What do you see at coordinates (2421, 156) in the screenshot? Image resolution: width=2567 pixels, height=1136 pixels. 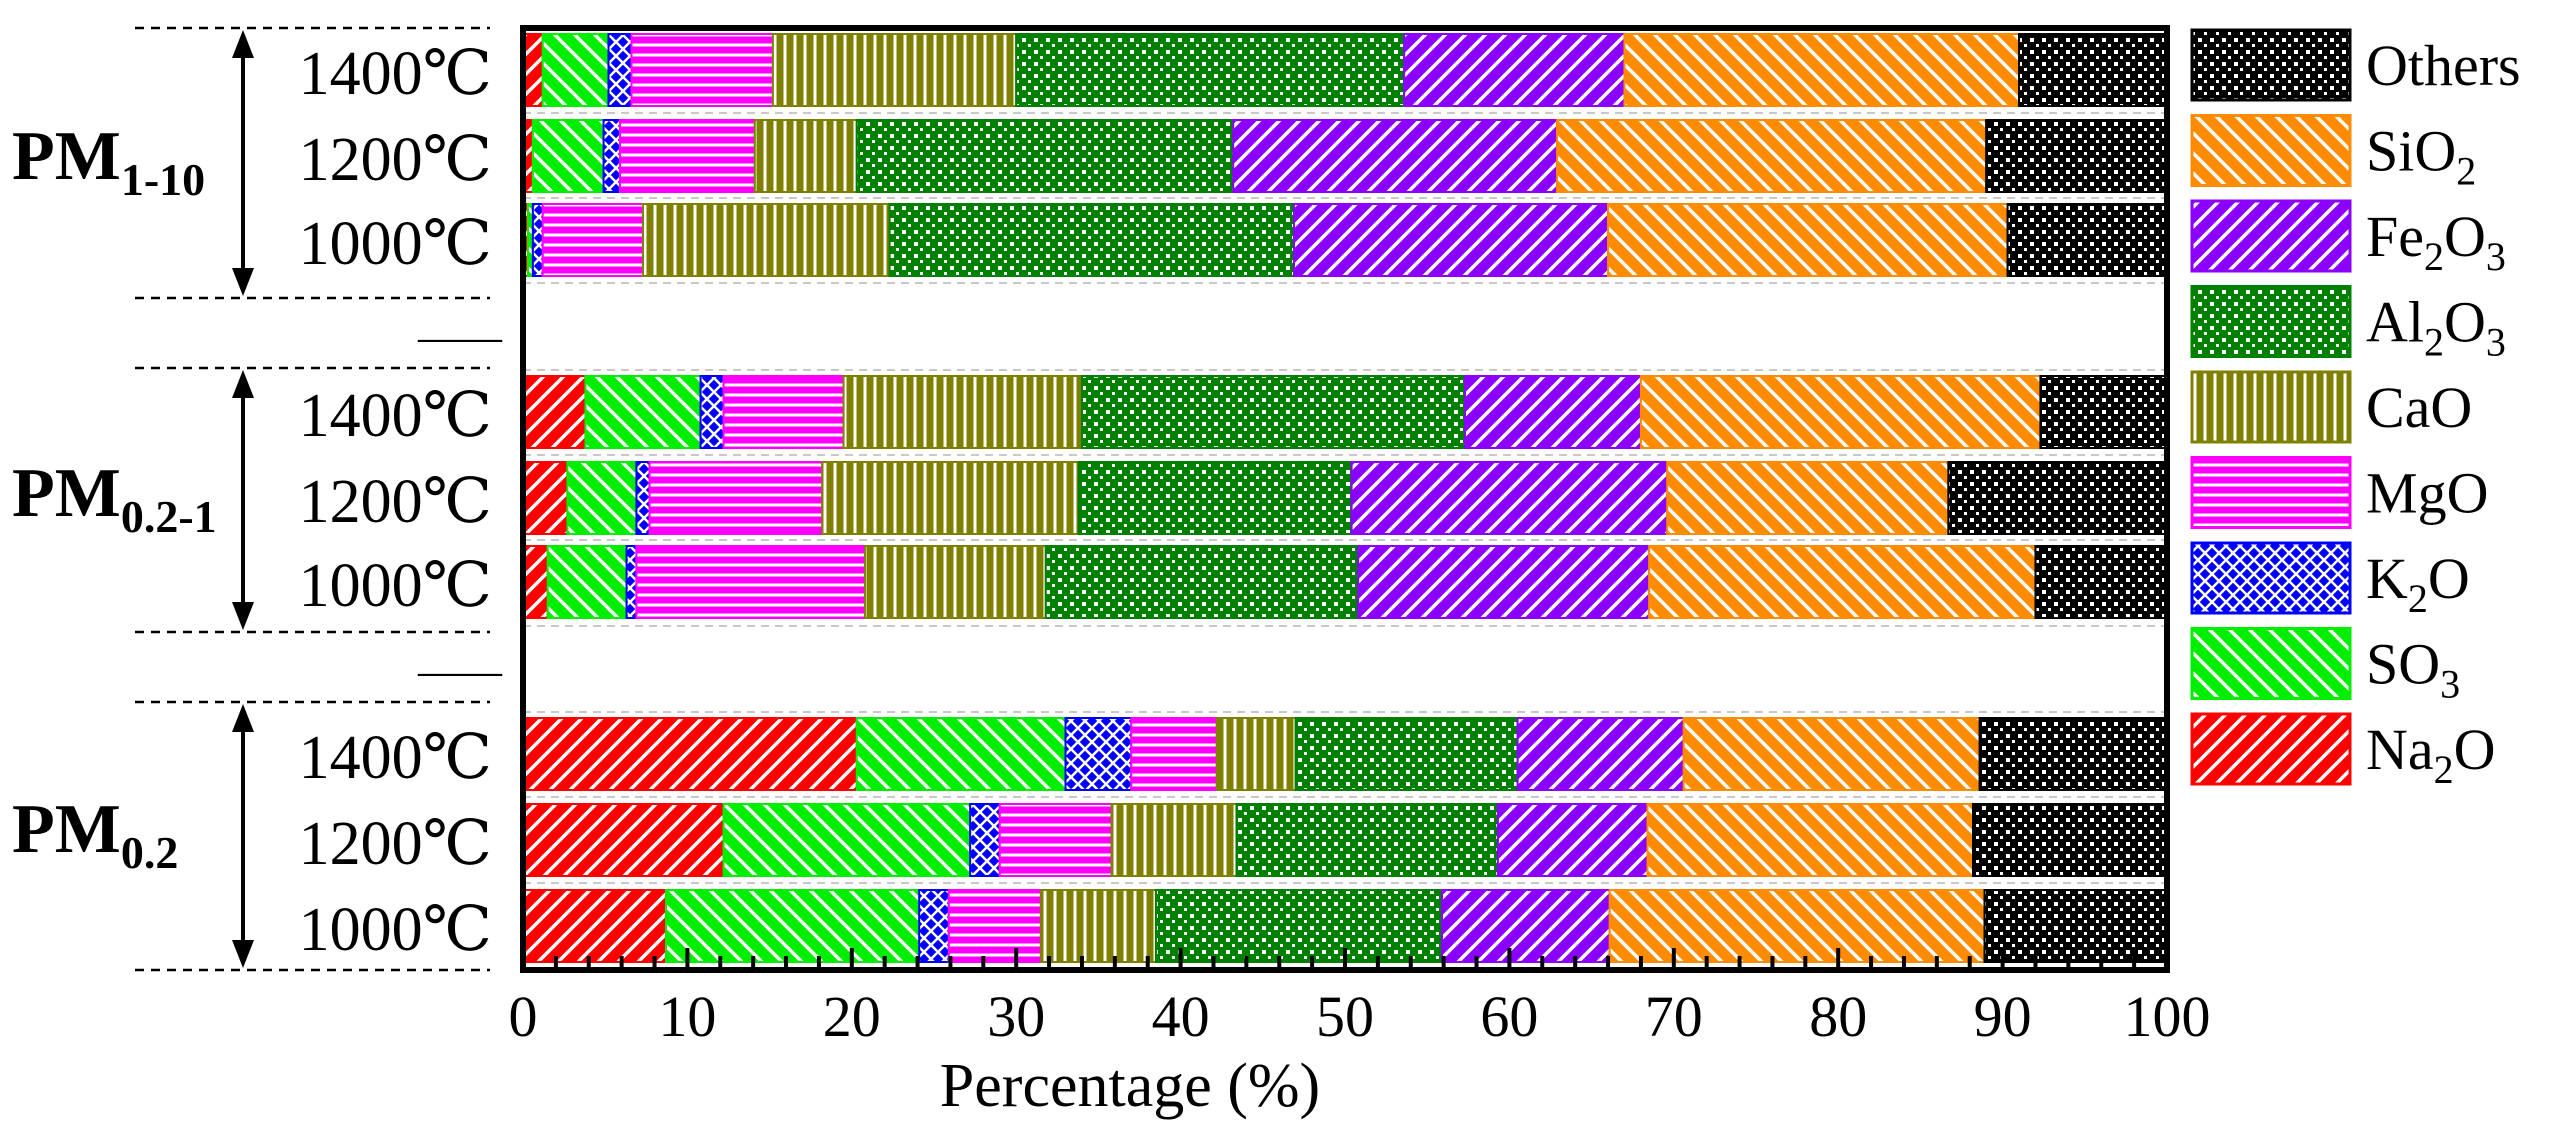 I see `legend-label-sio2: SiO2` at bounding box center [2421, 156].